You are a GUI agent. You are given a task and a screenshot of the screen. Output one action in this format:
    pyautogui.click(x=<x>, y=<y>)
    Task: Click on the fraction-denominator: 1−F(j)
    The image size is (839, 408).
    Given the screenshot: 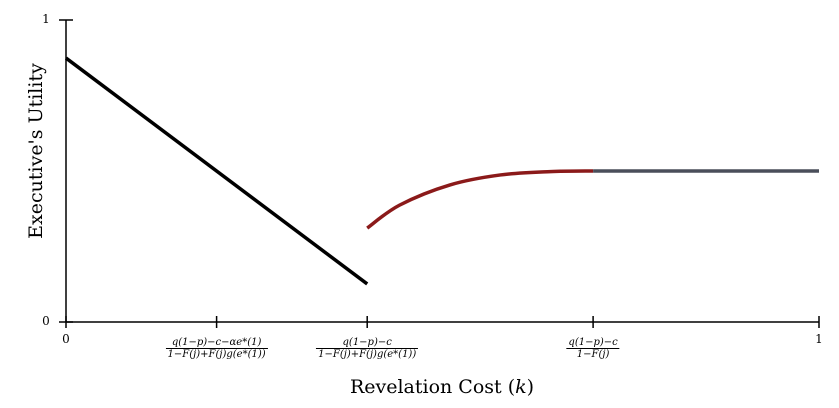 What is the action you would take?
    pyautogui.click(x=593, y=354)
    